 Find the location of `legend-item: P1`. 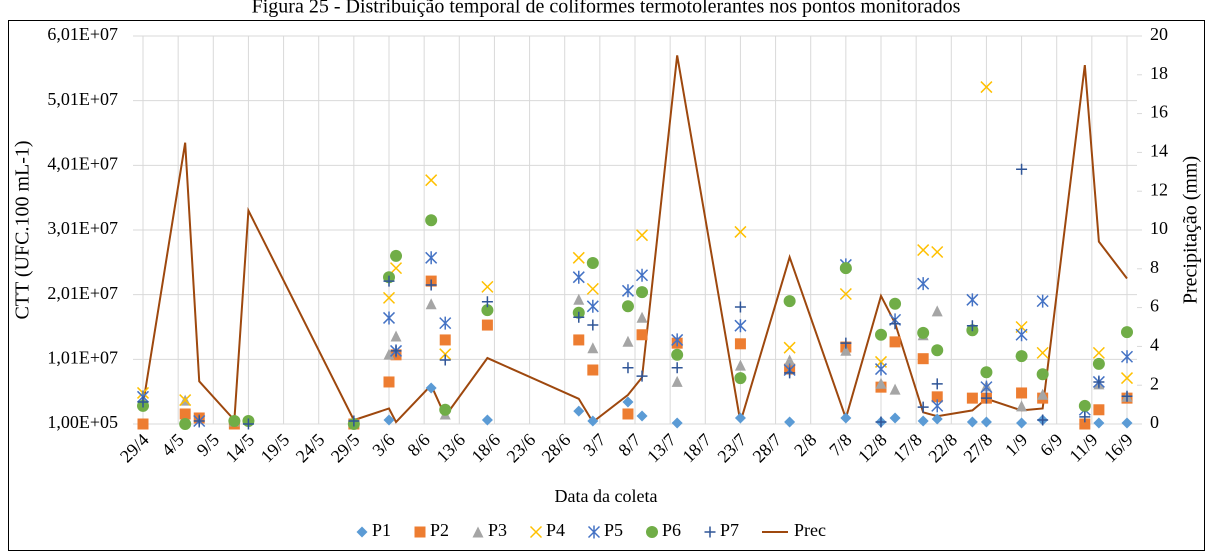

legend-item: P1 is located at coordinates (373, 530).